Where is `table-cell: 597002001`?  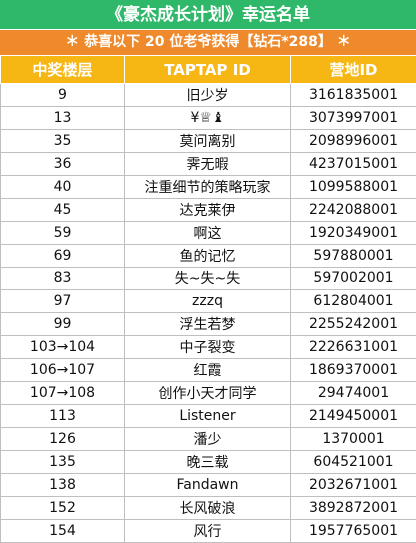
table-cell: 597002001 is located at coordinates (353, 278).